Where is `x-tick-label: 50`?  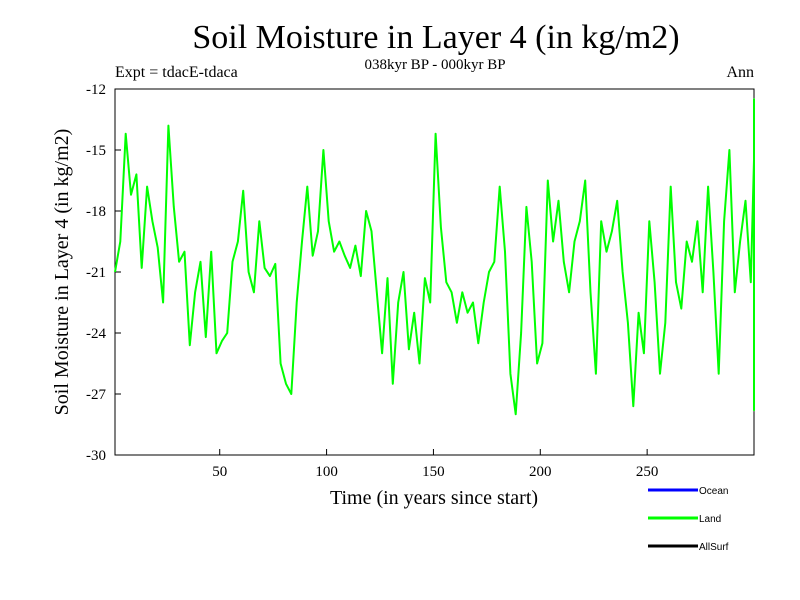 x-tick-label: 50 is located at coordinates (219, 472).